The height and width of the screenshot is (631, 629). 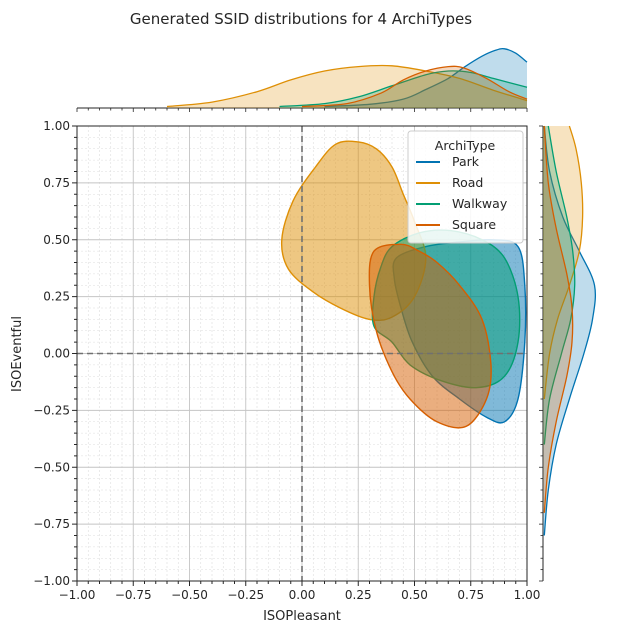 I want to click on top-marginal-panel, so click(x=302, y=79).